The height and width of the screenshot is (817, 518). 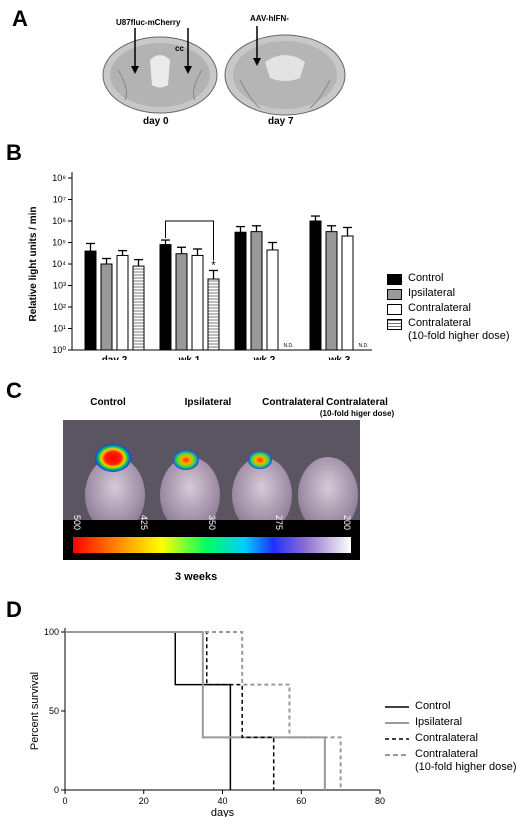 I want to click on mouse-label-contralateral-high: Contralateral, so click(x=357, y=402).